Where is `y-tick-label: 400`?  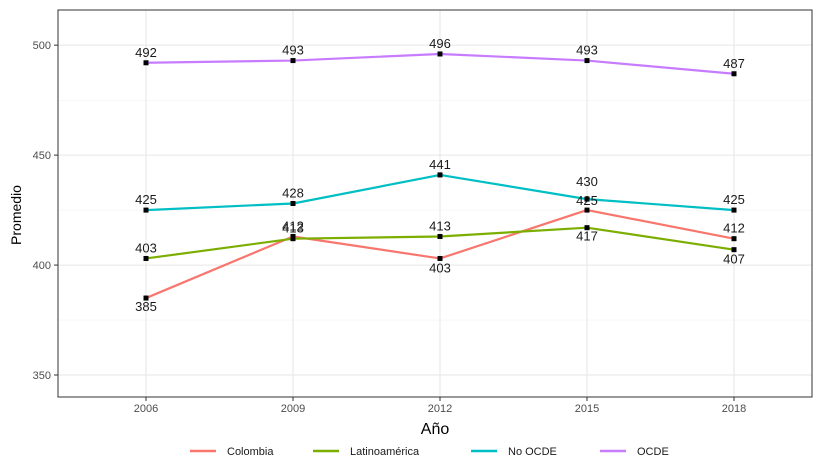 y-tick-label: 400 is located at coordinates (42, 266).